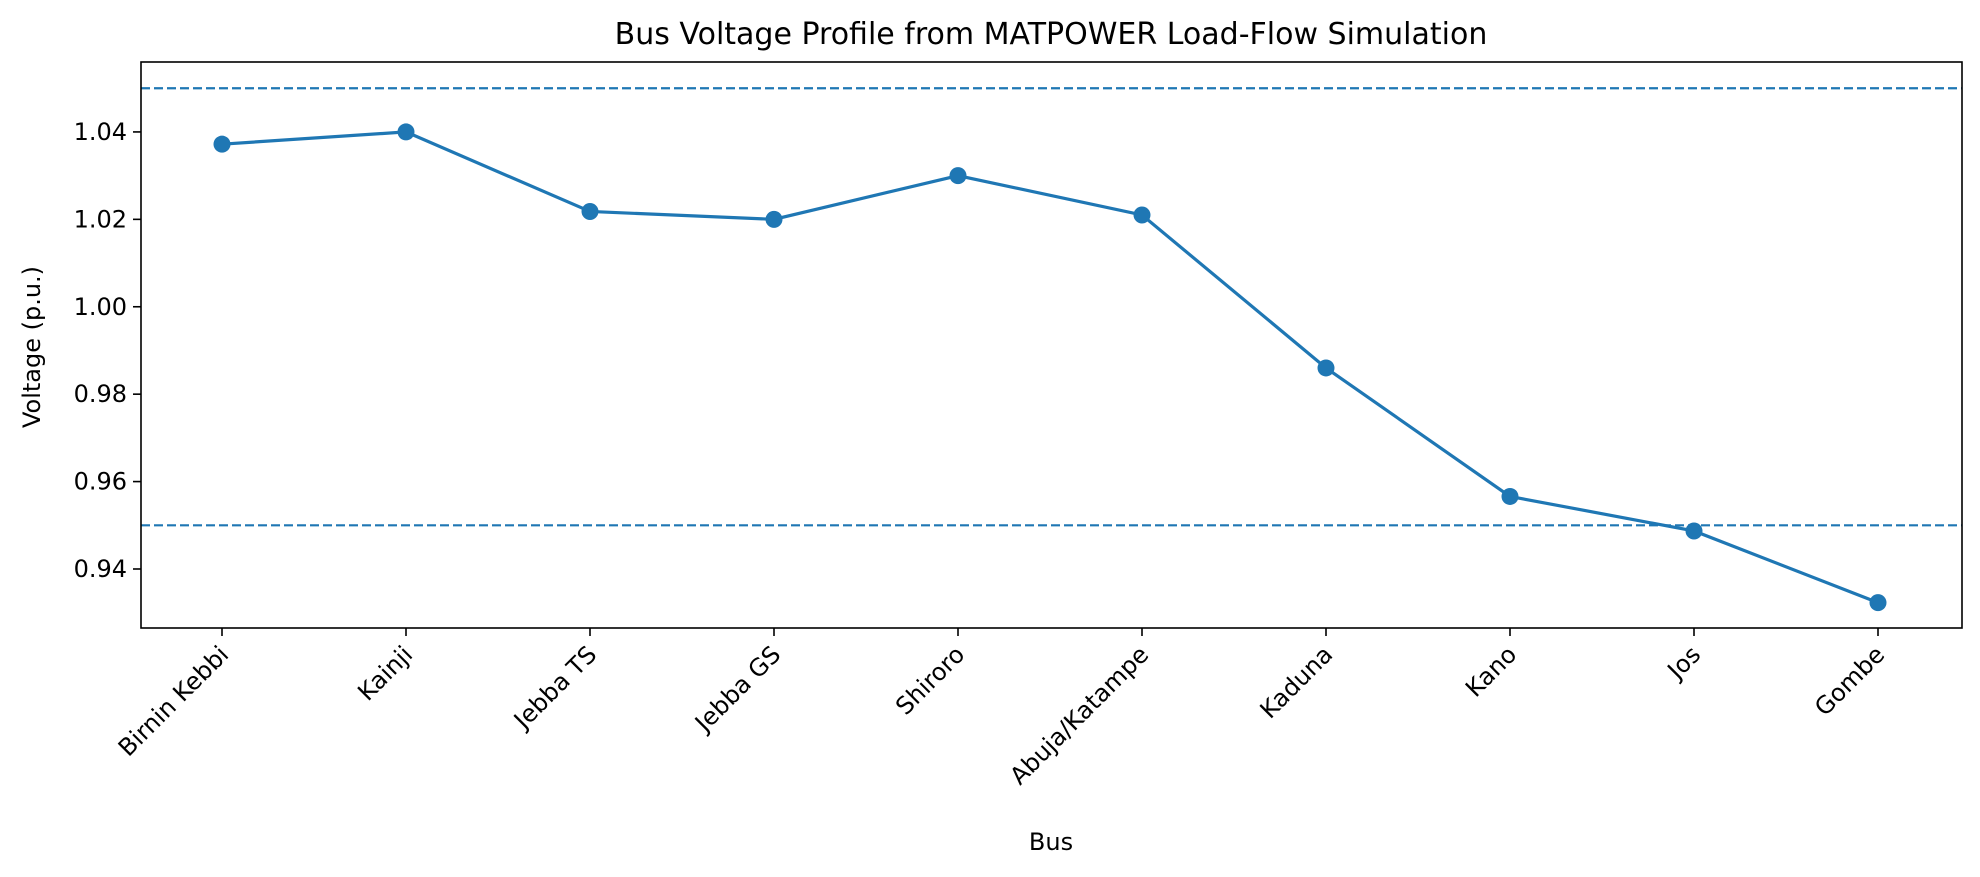 The image size is (1980, 877). I want to click on x-tick-label: Shiroro, so click(930, 680).